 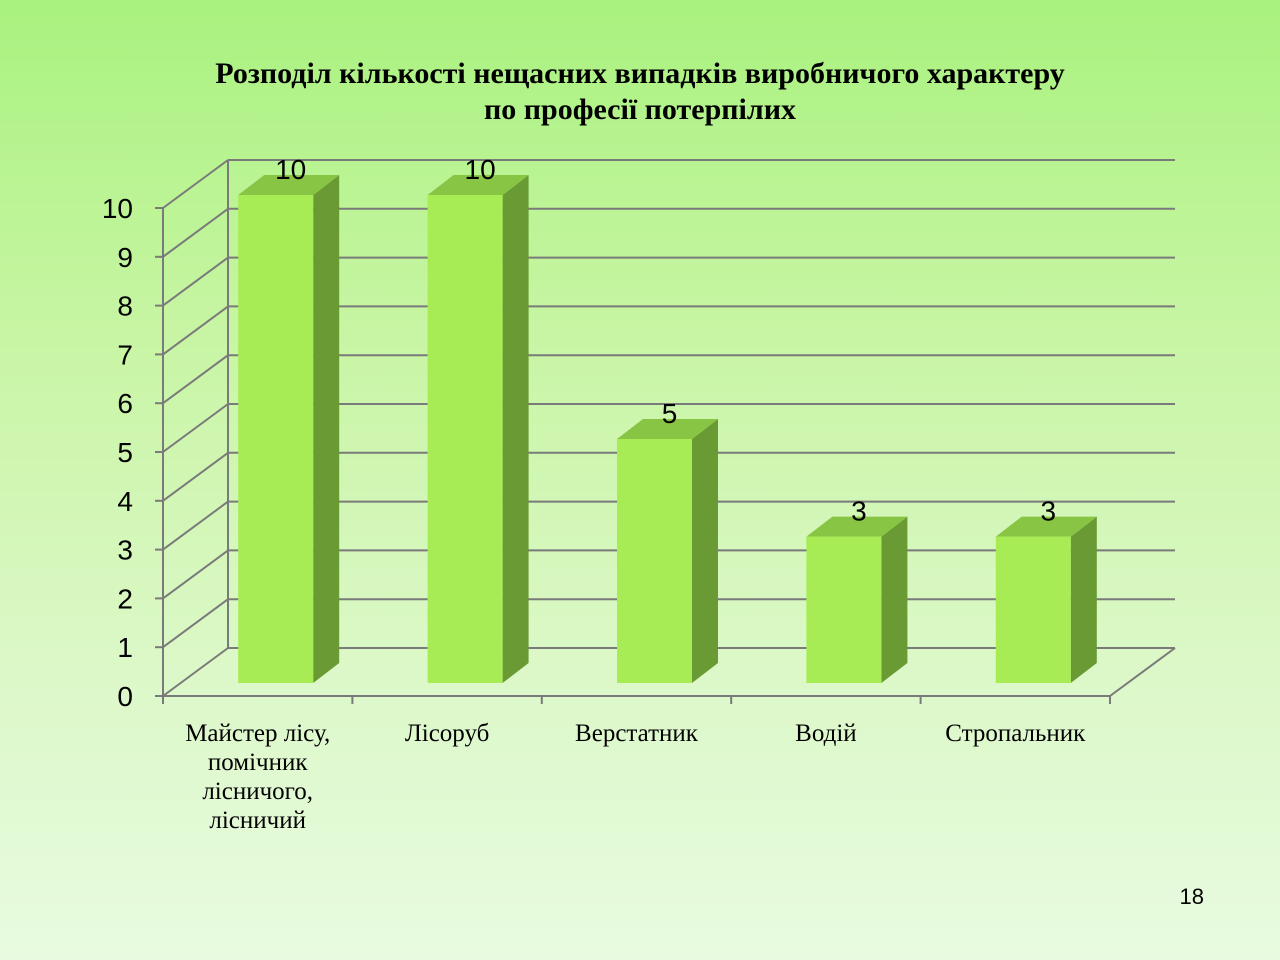 What do you see at coordinates (257, 733) in the screenshot?
I see `category-label-line: Майстер лісу,` at bounding box center [257, 733].